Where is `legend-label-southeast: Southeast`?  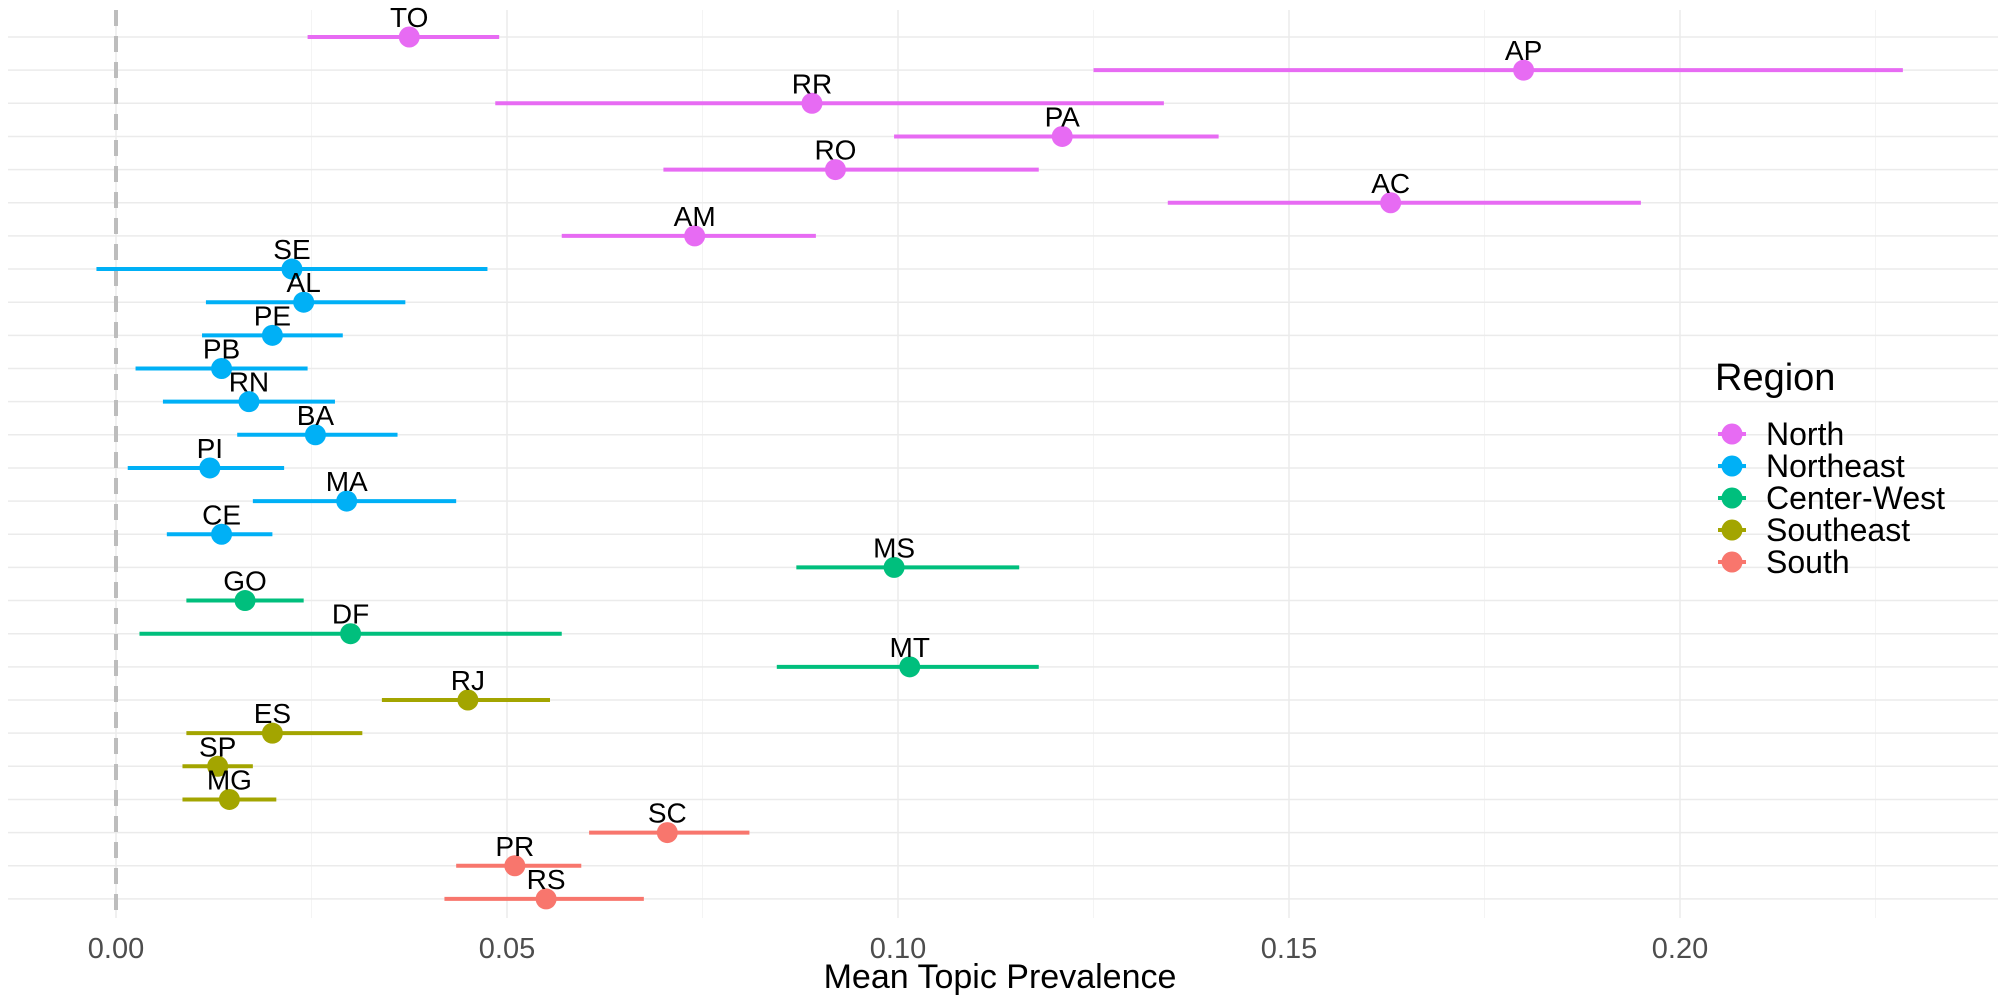 legend-label-southeast: Southeast is located at coordinates (1838, 530).